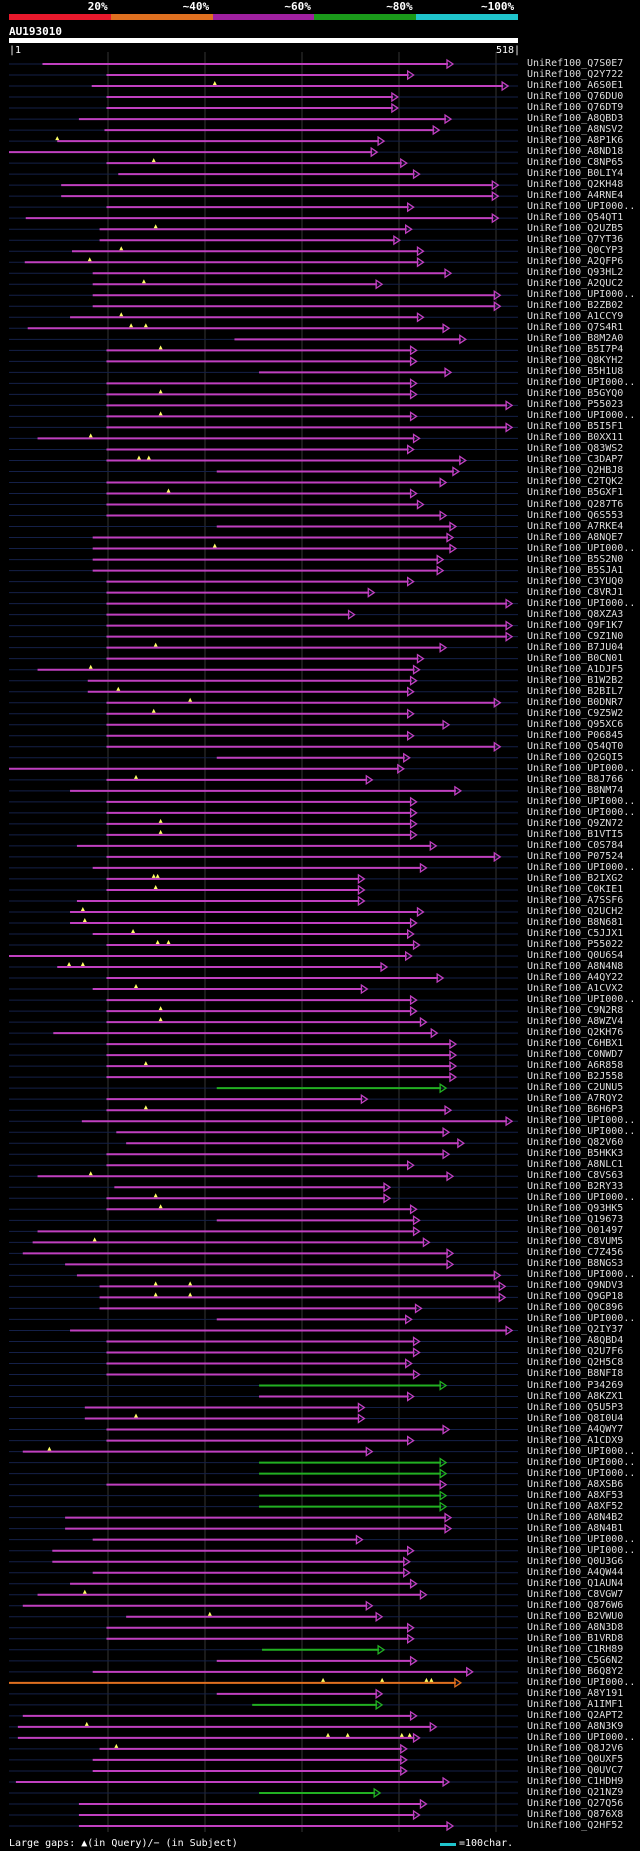 The height and width of the screenshot is (1851, 640). What do you see at coordinates (575, 1715) in the screenshot?
I see `hit-label: UniRef100_Q2APT2` at bounding box center [575, 1715].